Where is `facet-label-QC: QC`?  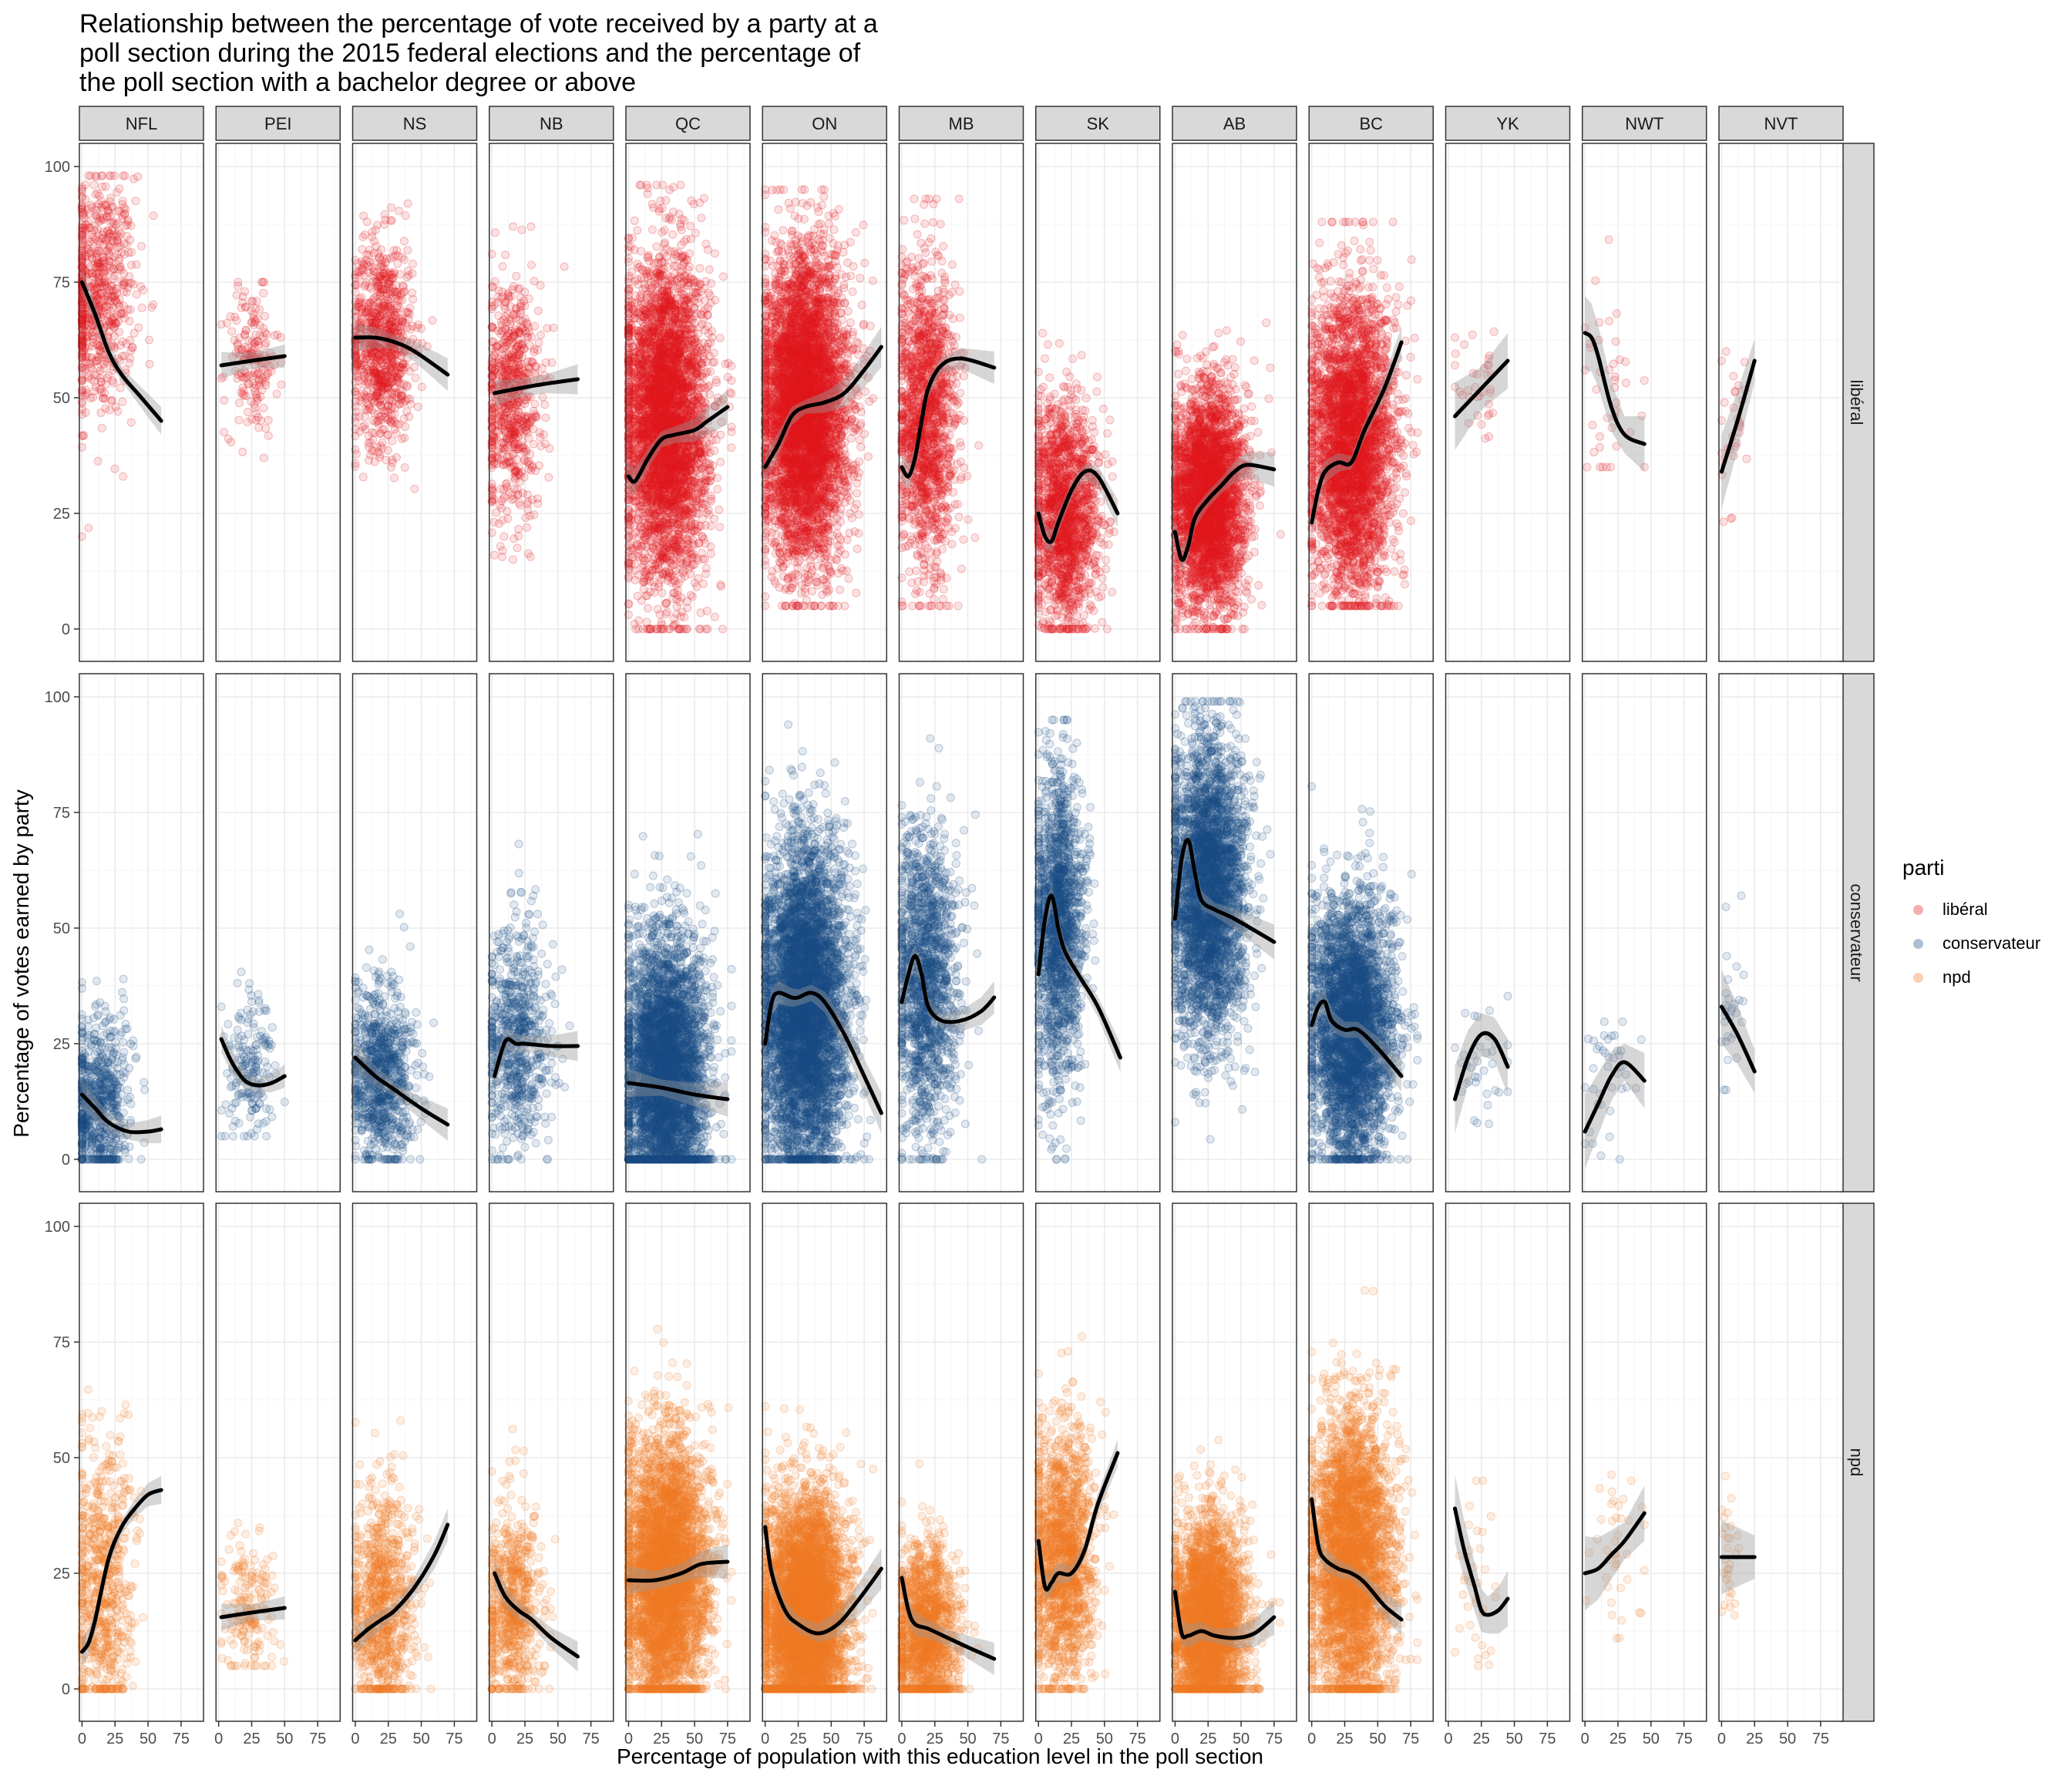
facet-label-QC: QC is located at coordinates (688, 124).